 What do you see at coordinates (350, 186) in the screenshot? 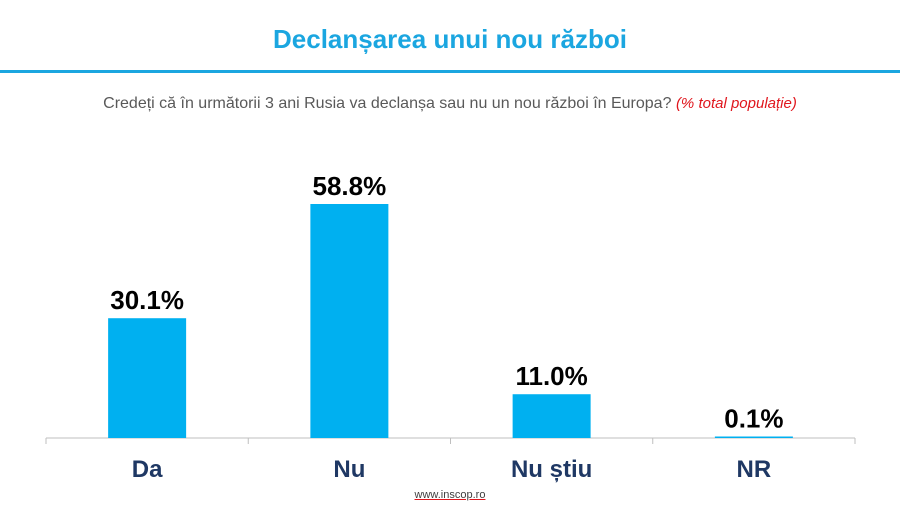
I see `data-label-1: 58.8%` at bounding box center [350, 186].